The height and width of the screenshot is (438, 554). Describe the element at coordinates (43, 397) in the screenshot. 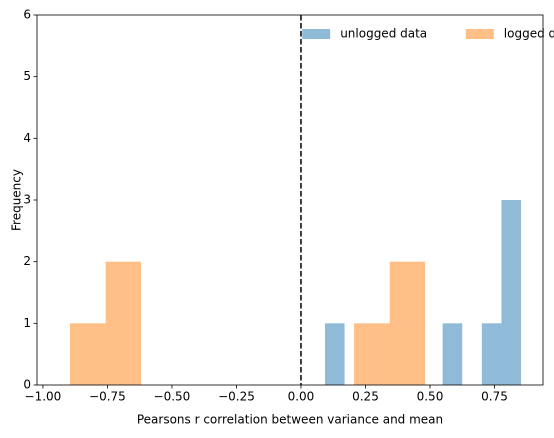

I see `x-tick-label: −1.00` at that location.